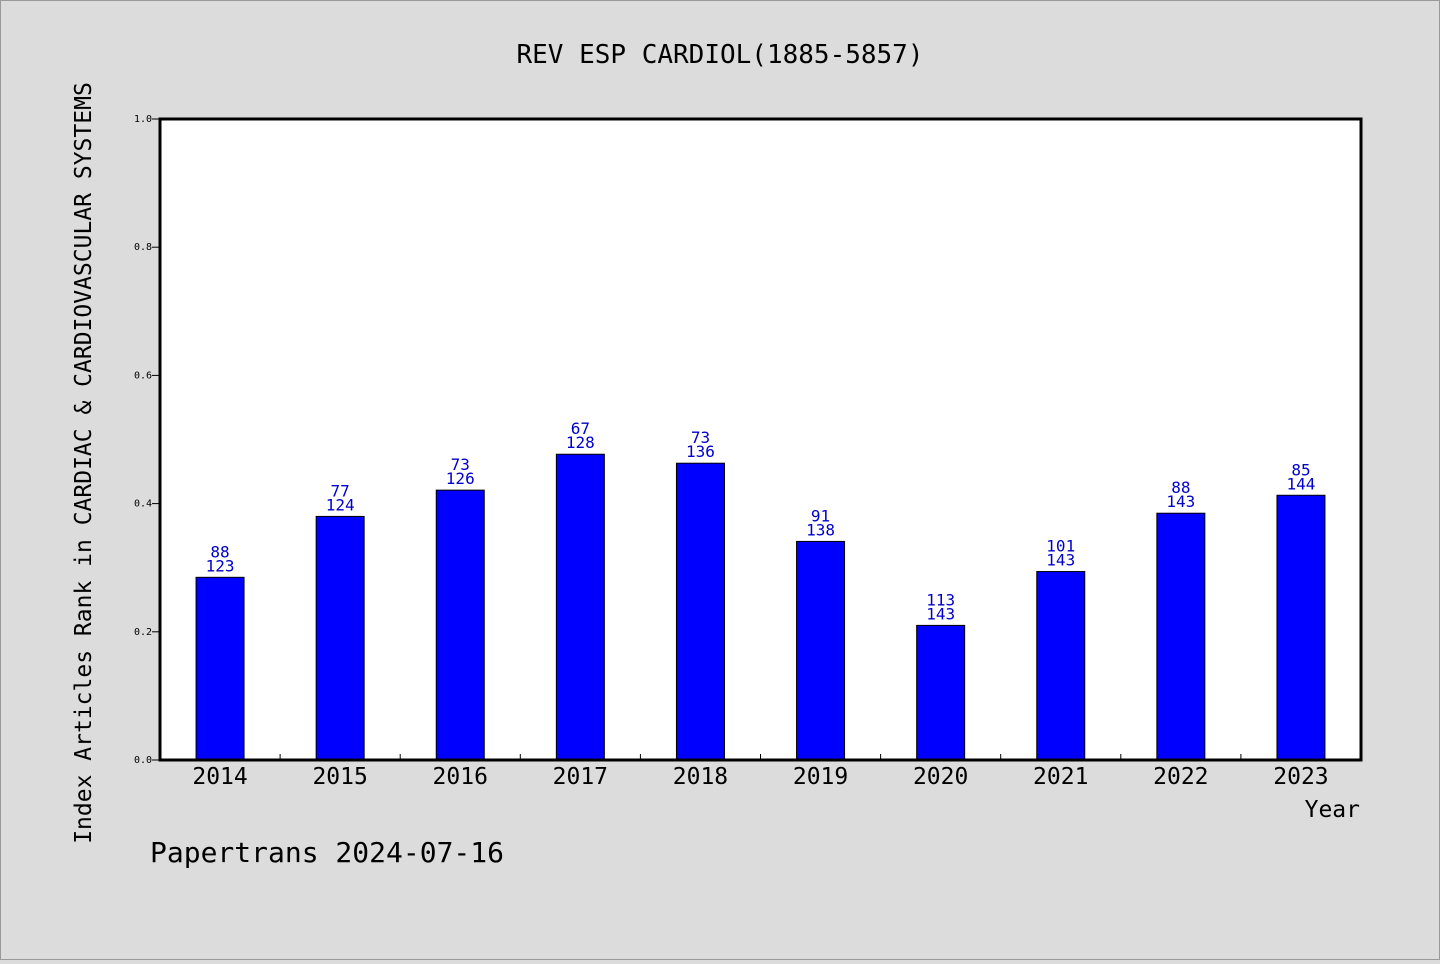 Image resolution: width=1440 pixels, height=964 pixels. What do you see at coordinates (1180, 777) in the screenshot?
I see `x-tick-label: 2022` at bounding box center [1180, 777].